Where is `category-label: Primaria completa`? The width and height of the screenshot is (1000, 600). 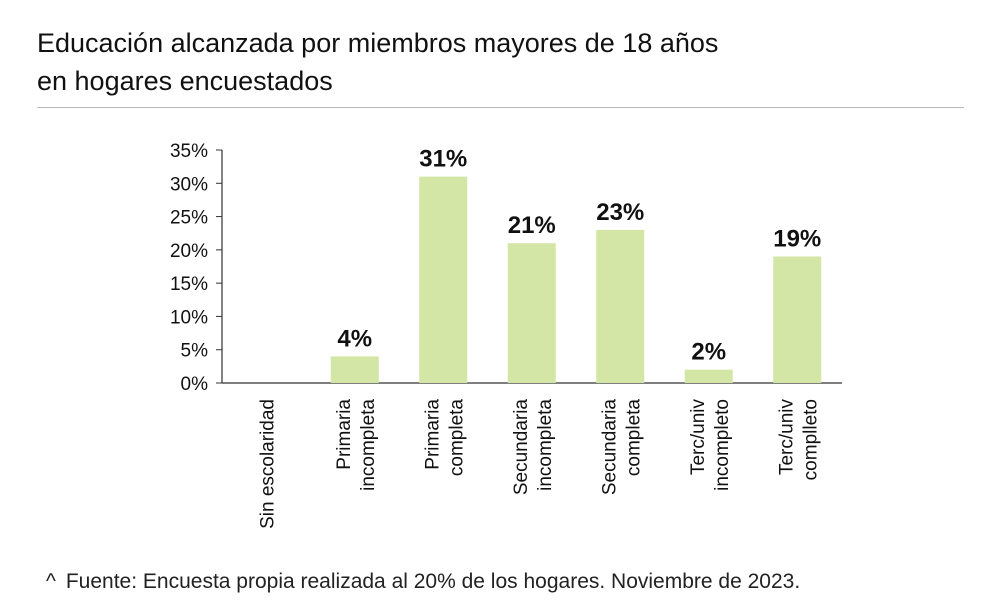
category-label: Primaria completa is located at coordinates (444, 438).